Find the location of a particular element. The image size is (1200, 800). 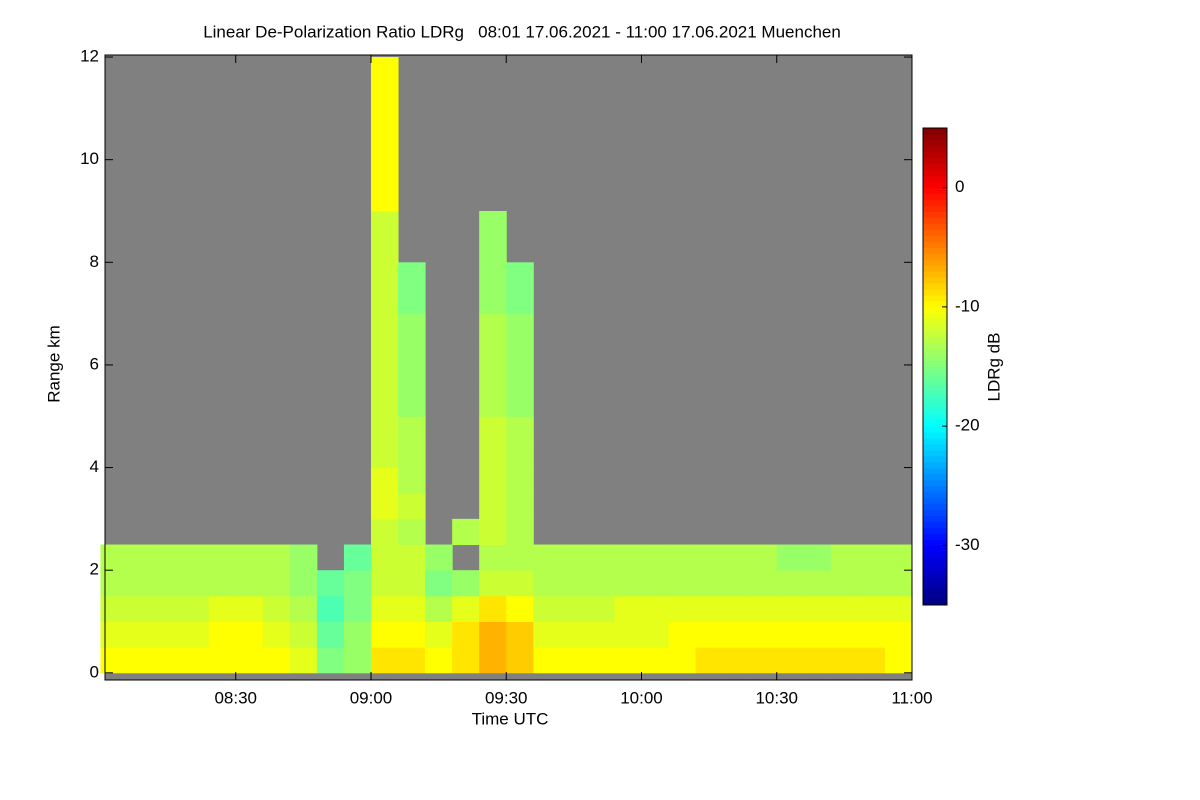

y-tick-label: 0 is located at coordinates (94, 671).